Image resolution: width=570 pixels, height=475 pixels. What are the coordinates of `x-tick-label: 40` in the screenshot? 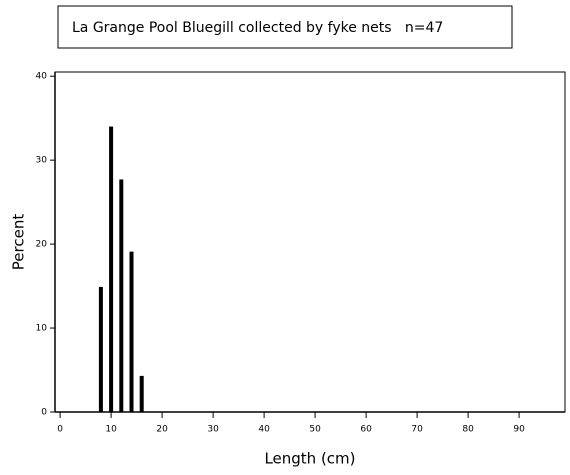 It's located at (264, 430).